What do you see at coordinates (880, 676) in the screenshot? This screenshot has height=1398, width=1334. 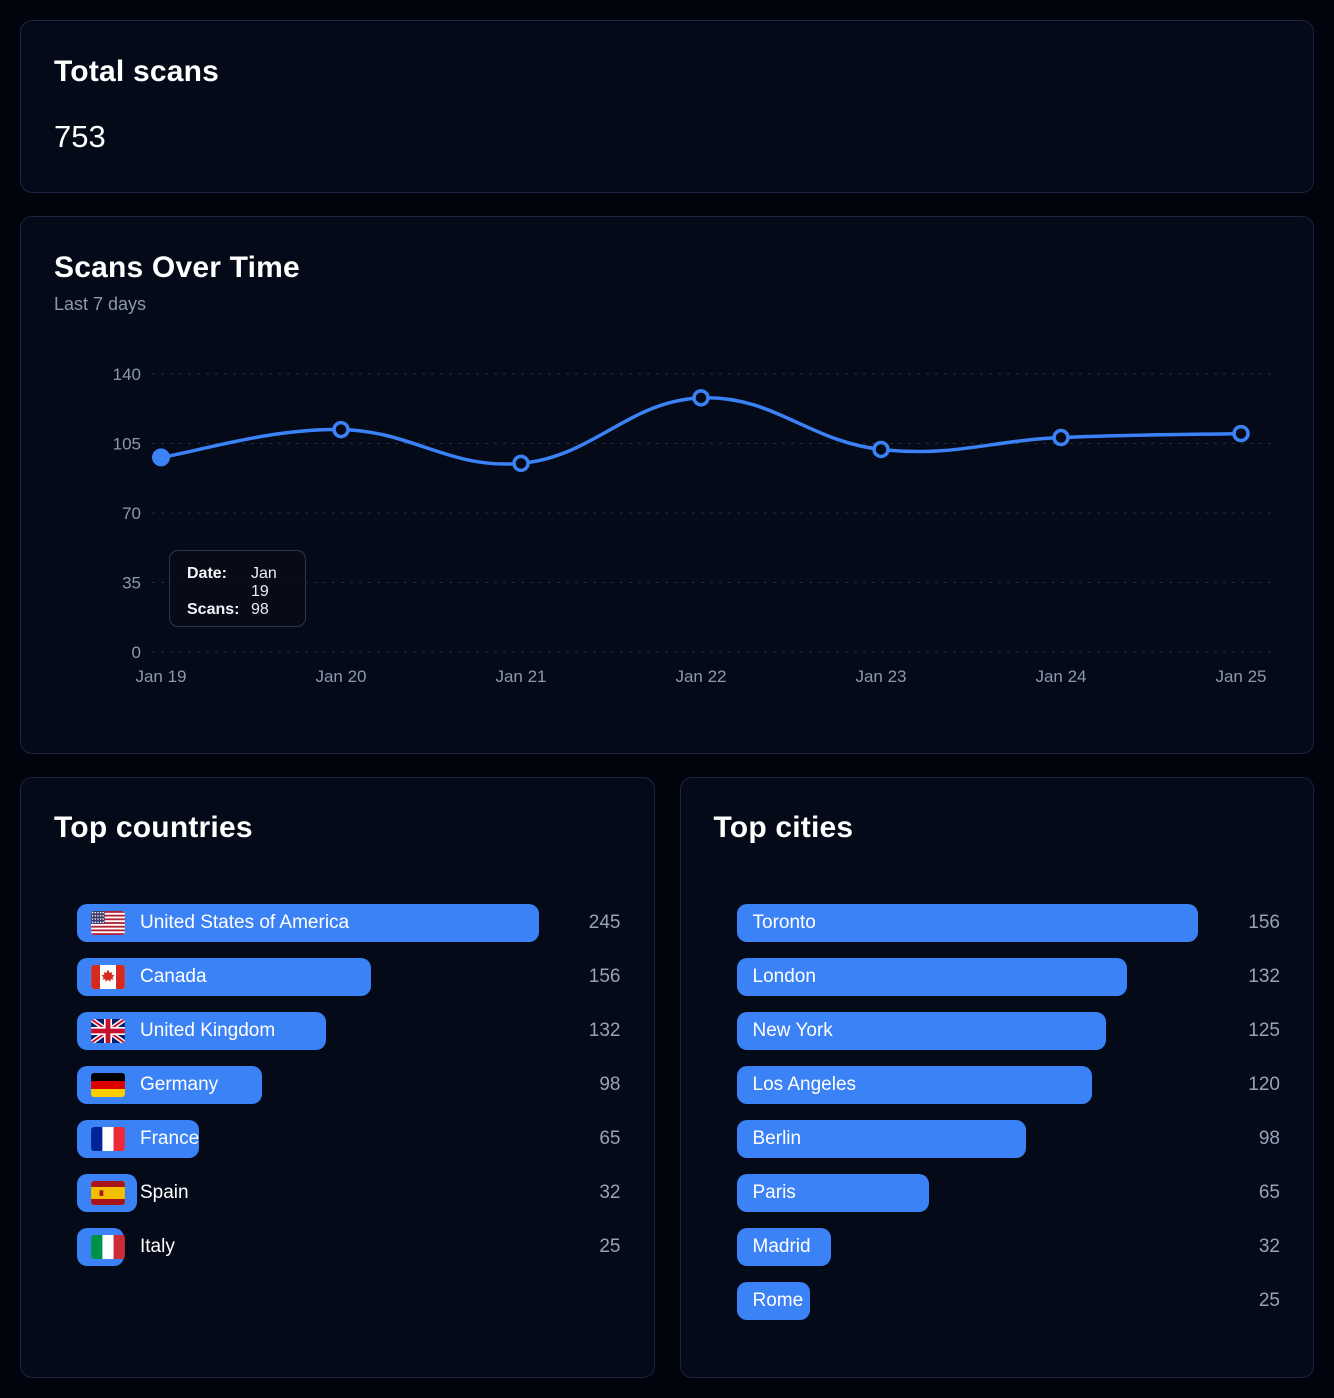 I see `x-axis-tick: Jan 23` at bounding box center [880, 676].